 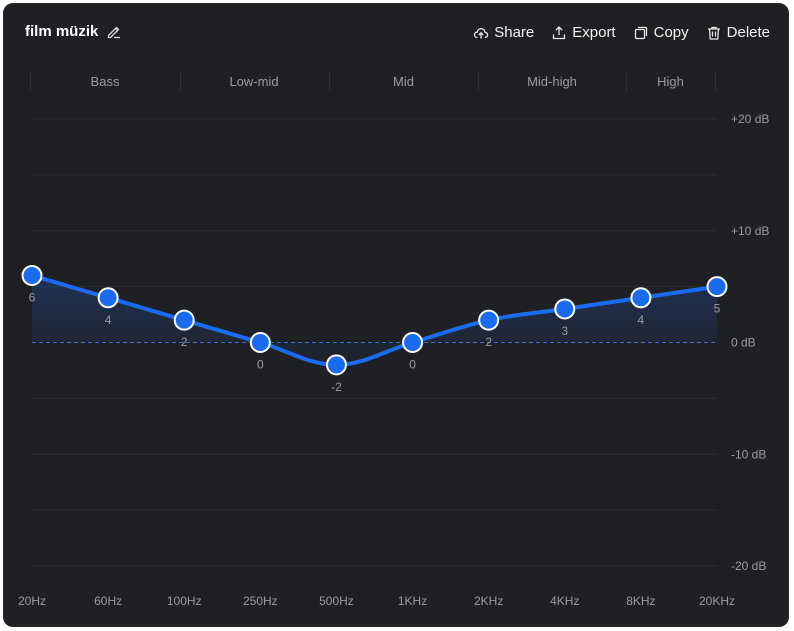 What do you see at coordinates (105, 81) in the screenshot?
I see `band-bass: Bass` at bounding box center [105, 81].